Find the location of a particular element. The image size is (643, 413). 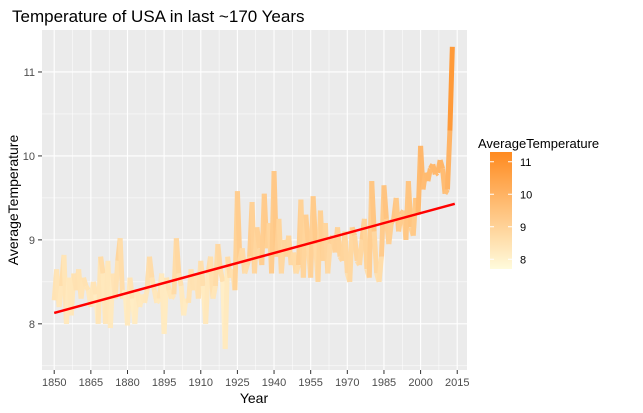

y-tick-label: 9 is located at coordinates (32, 241).